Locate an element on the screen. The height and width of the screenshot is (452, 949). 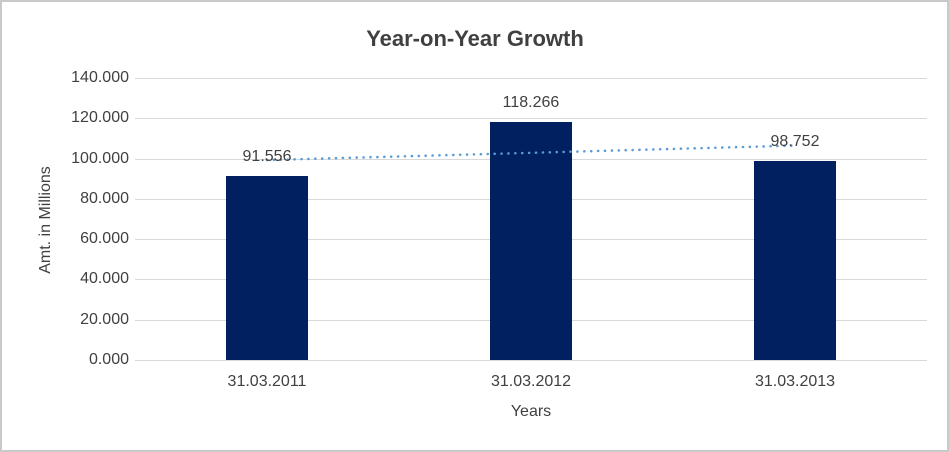
x-tick-label: 31.03.2013 is located at coordinates (795, 381).